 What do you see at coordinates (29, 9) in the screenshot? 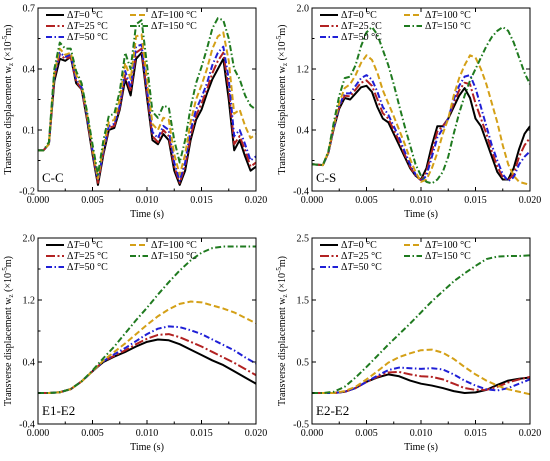
I see `y-tick-label: 0.7` at bounding box center [29, 9].